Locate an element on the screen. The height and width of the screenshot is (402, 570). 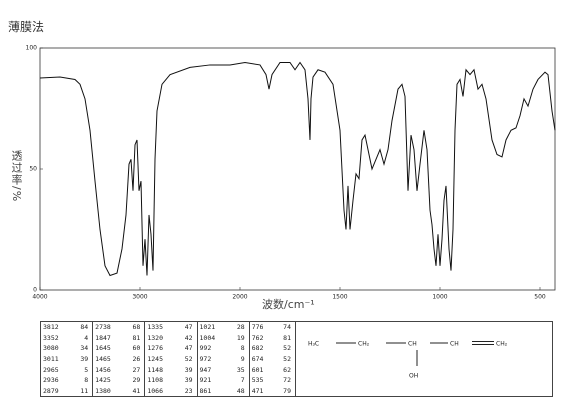
peak-intensity: 79 is located at coordinates (287, 390).